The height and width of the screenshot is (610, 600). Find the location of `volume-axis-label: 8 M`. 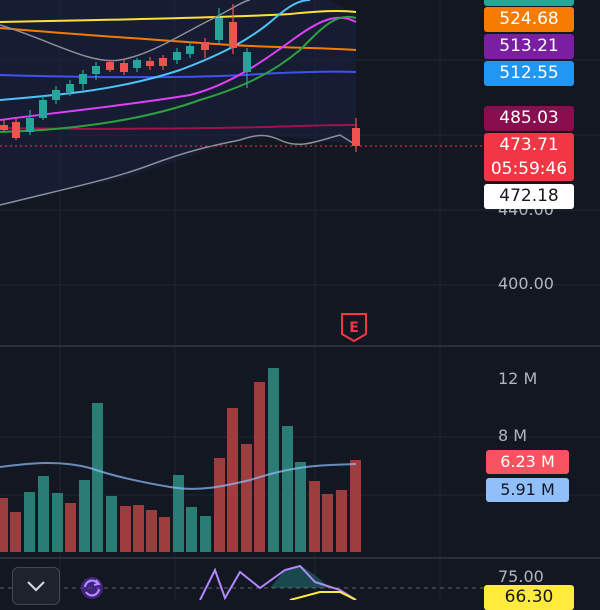

volume-axis-label: 8 M is located at coordinates (513, 435).